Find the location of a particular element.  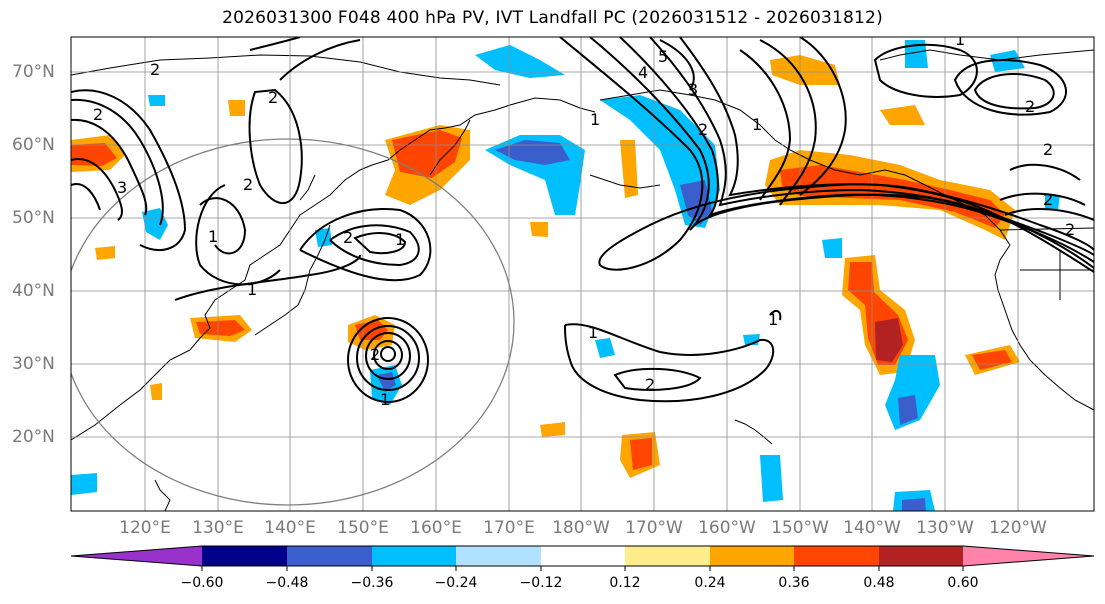

lon-label: 130°E is located at coordinates (218, 528).